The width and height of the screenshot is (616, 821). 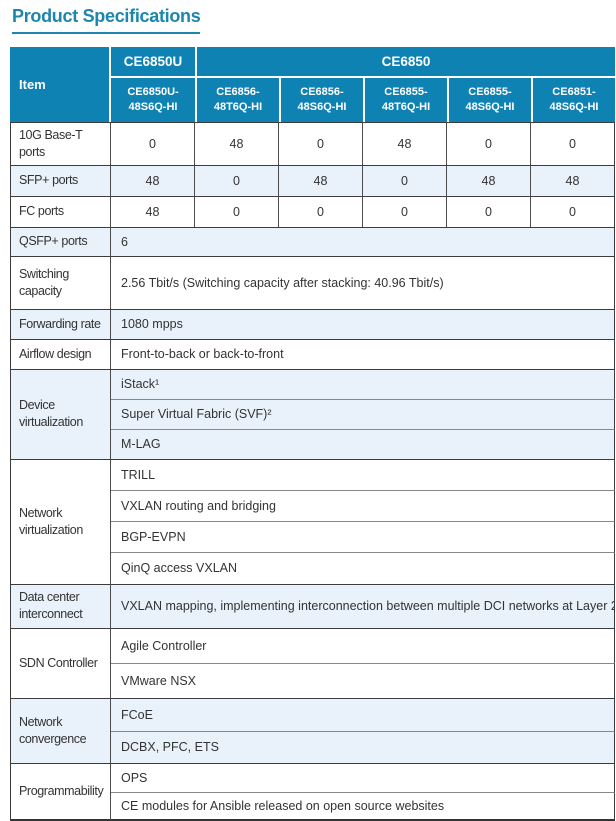 I want to click on group-header-ce6850u: CE6850U, so click(x=153, y=62).